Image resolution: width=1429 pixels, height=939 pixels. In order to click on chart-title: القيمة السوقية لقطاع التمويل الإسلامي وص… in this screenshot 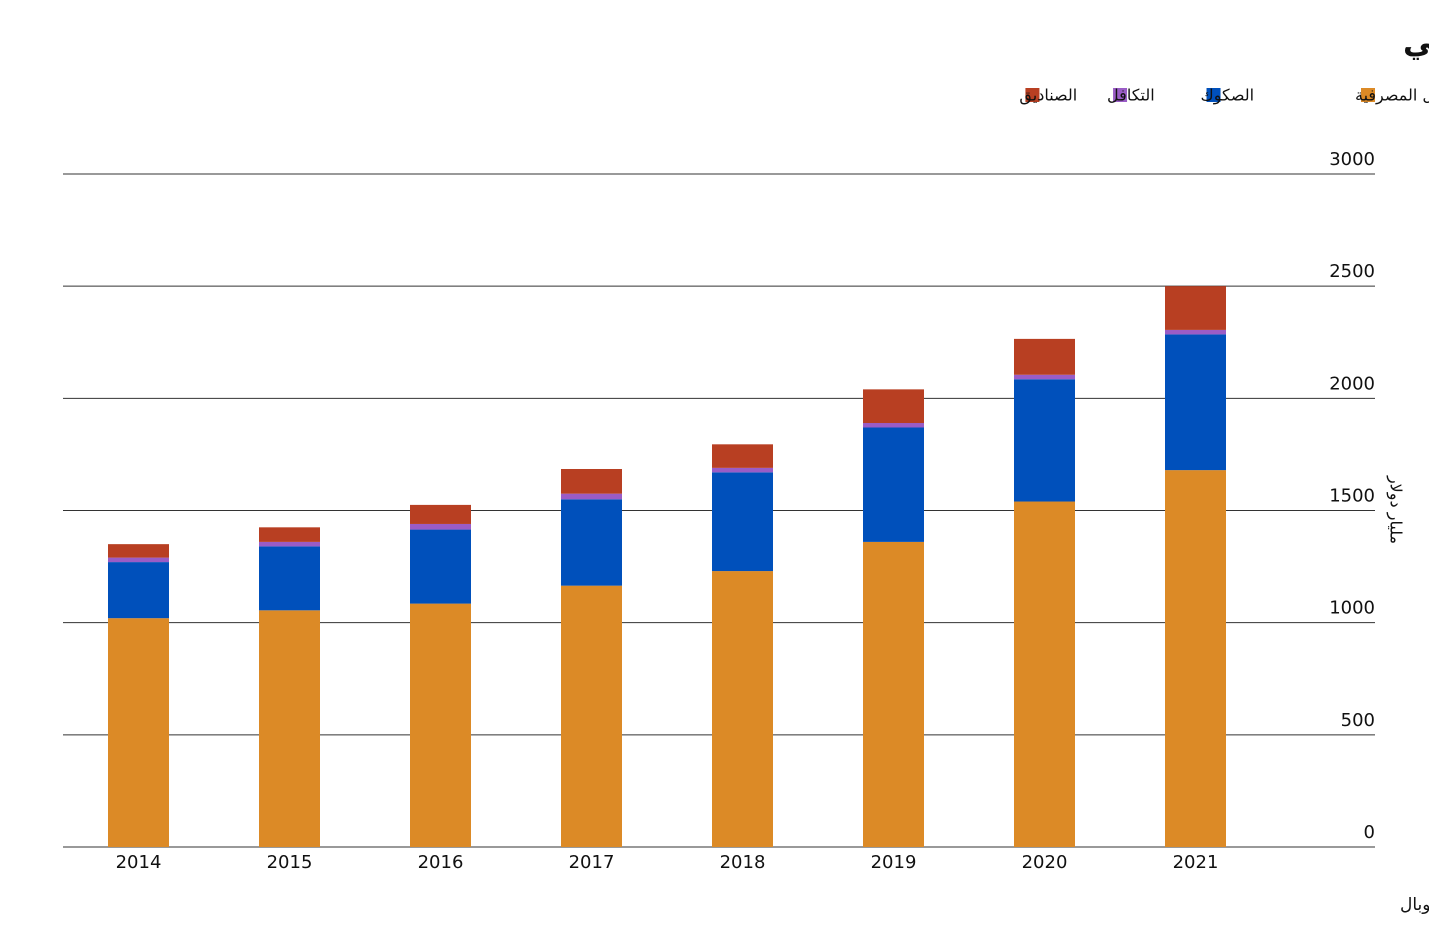, I will do `click(1416, 41)`.